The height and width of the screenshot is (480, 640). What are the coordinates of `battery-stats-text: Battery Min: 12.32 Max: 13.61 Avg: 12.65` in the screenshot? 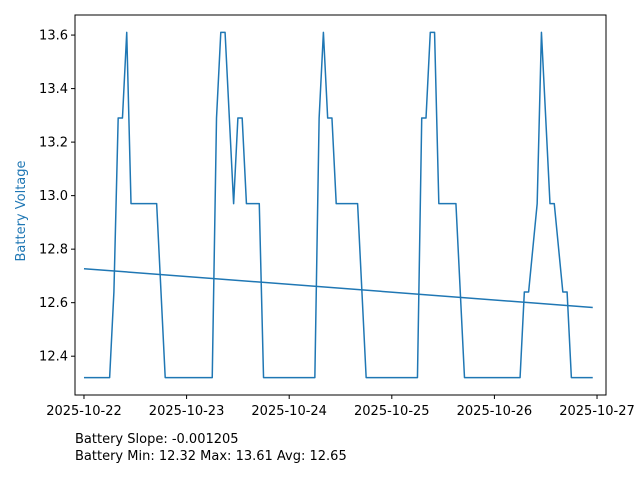 It's located at (211, 456).